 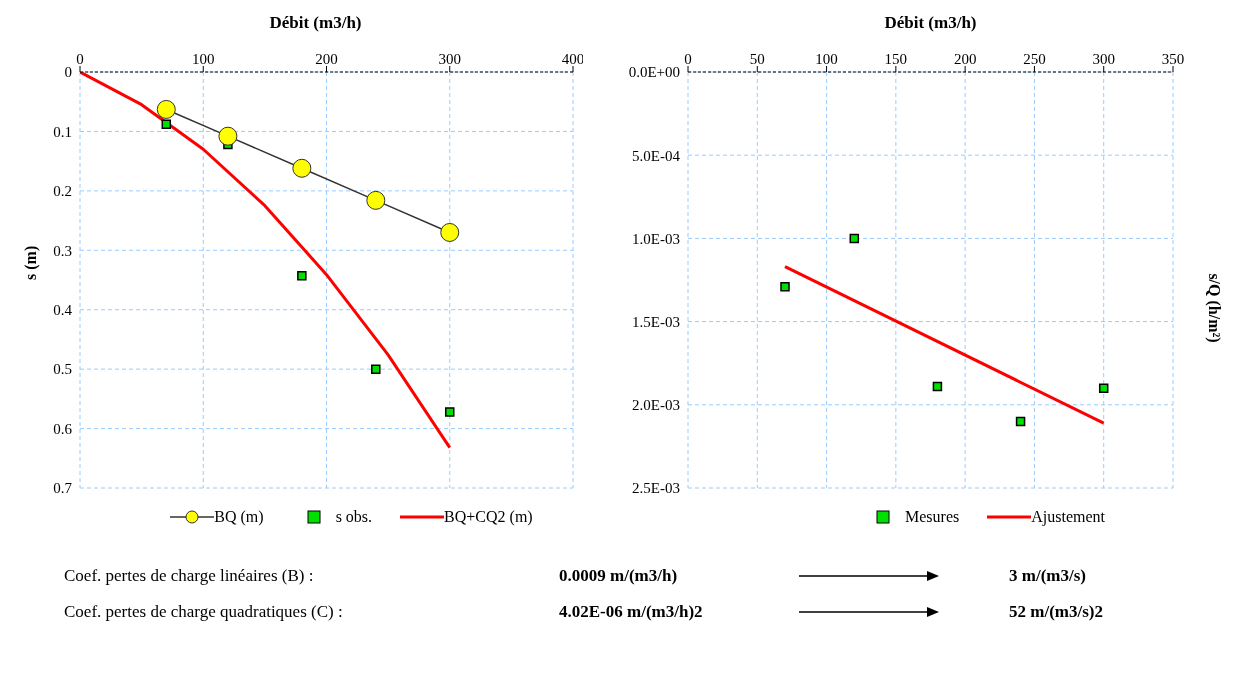 I want to click on text: 4.02E-06 m/(m3/h)2, so click(x=631, y=612).